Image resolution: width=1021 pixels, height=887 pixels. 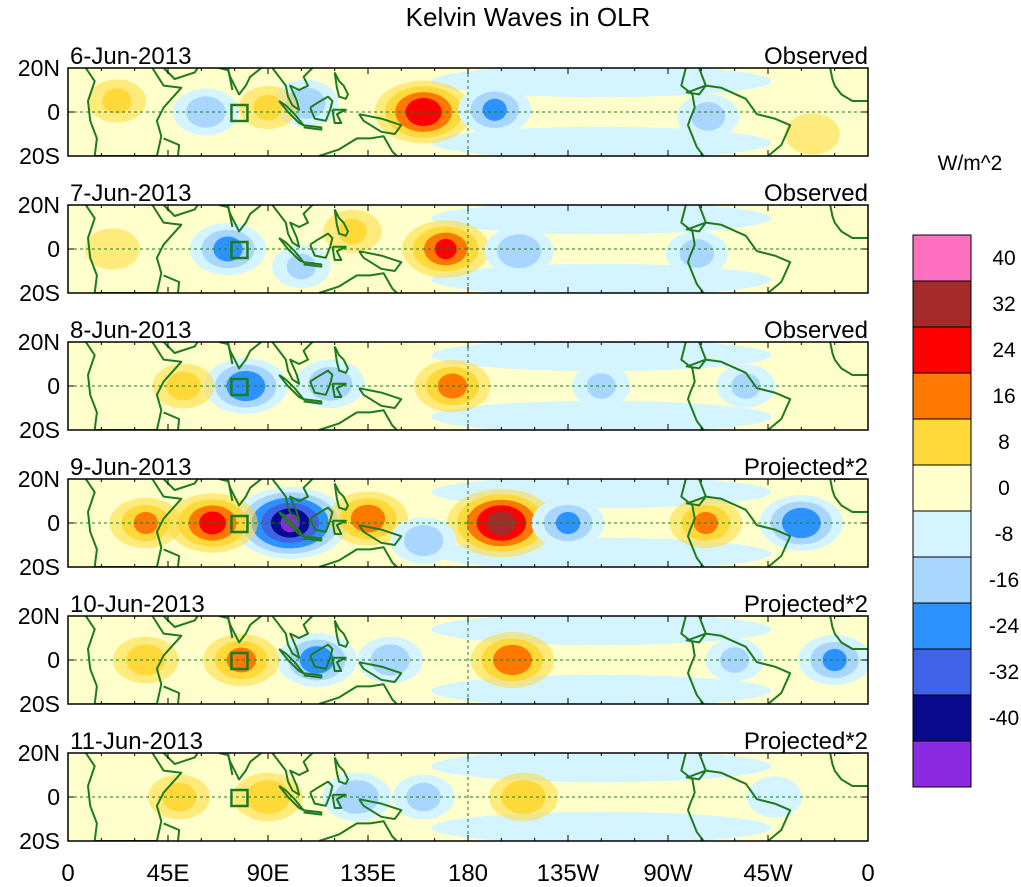 What do you see at coordinates (966, 470) in the screenshot?
I see `colorbar: W/m^2 40 32 24 16 8 0 -8 -16 -24 -32 -40` at bounding box center [966, 470].